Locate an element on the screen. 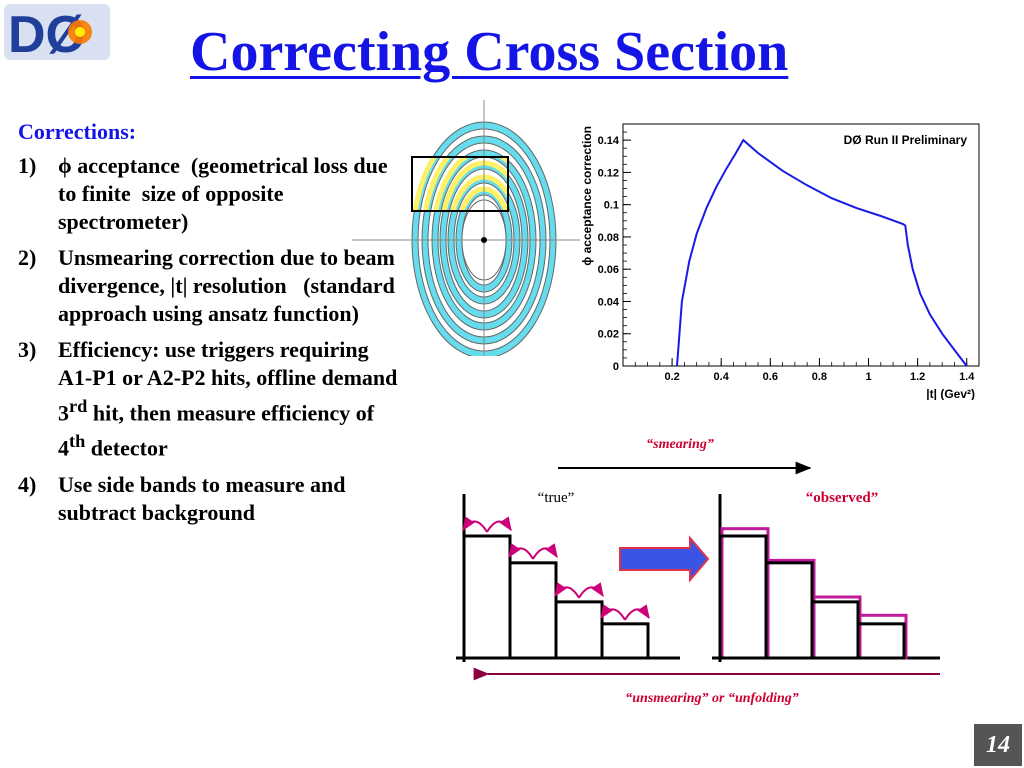 Image resolution: width=1024 pixels, height=768 pixels. unsmearing-label: “unsmearing” or “unfolding” is located at coordinates (712, 698).